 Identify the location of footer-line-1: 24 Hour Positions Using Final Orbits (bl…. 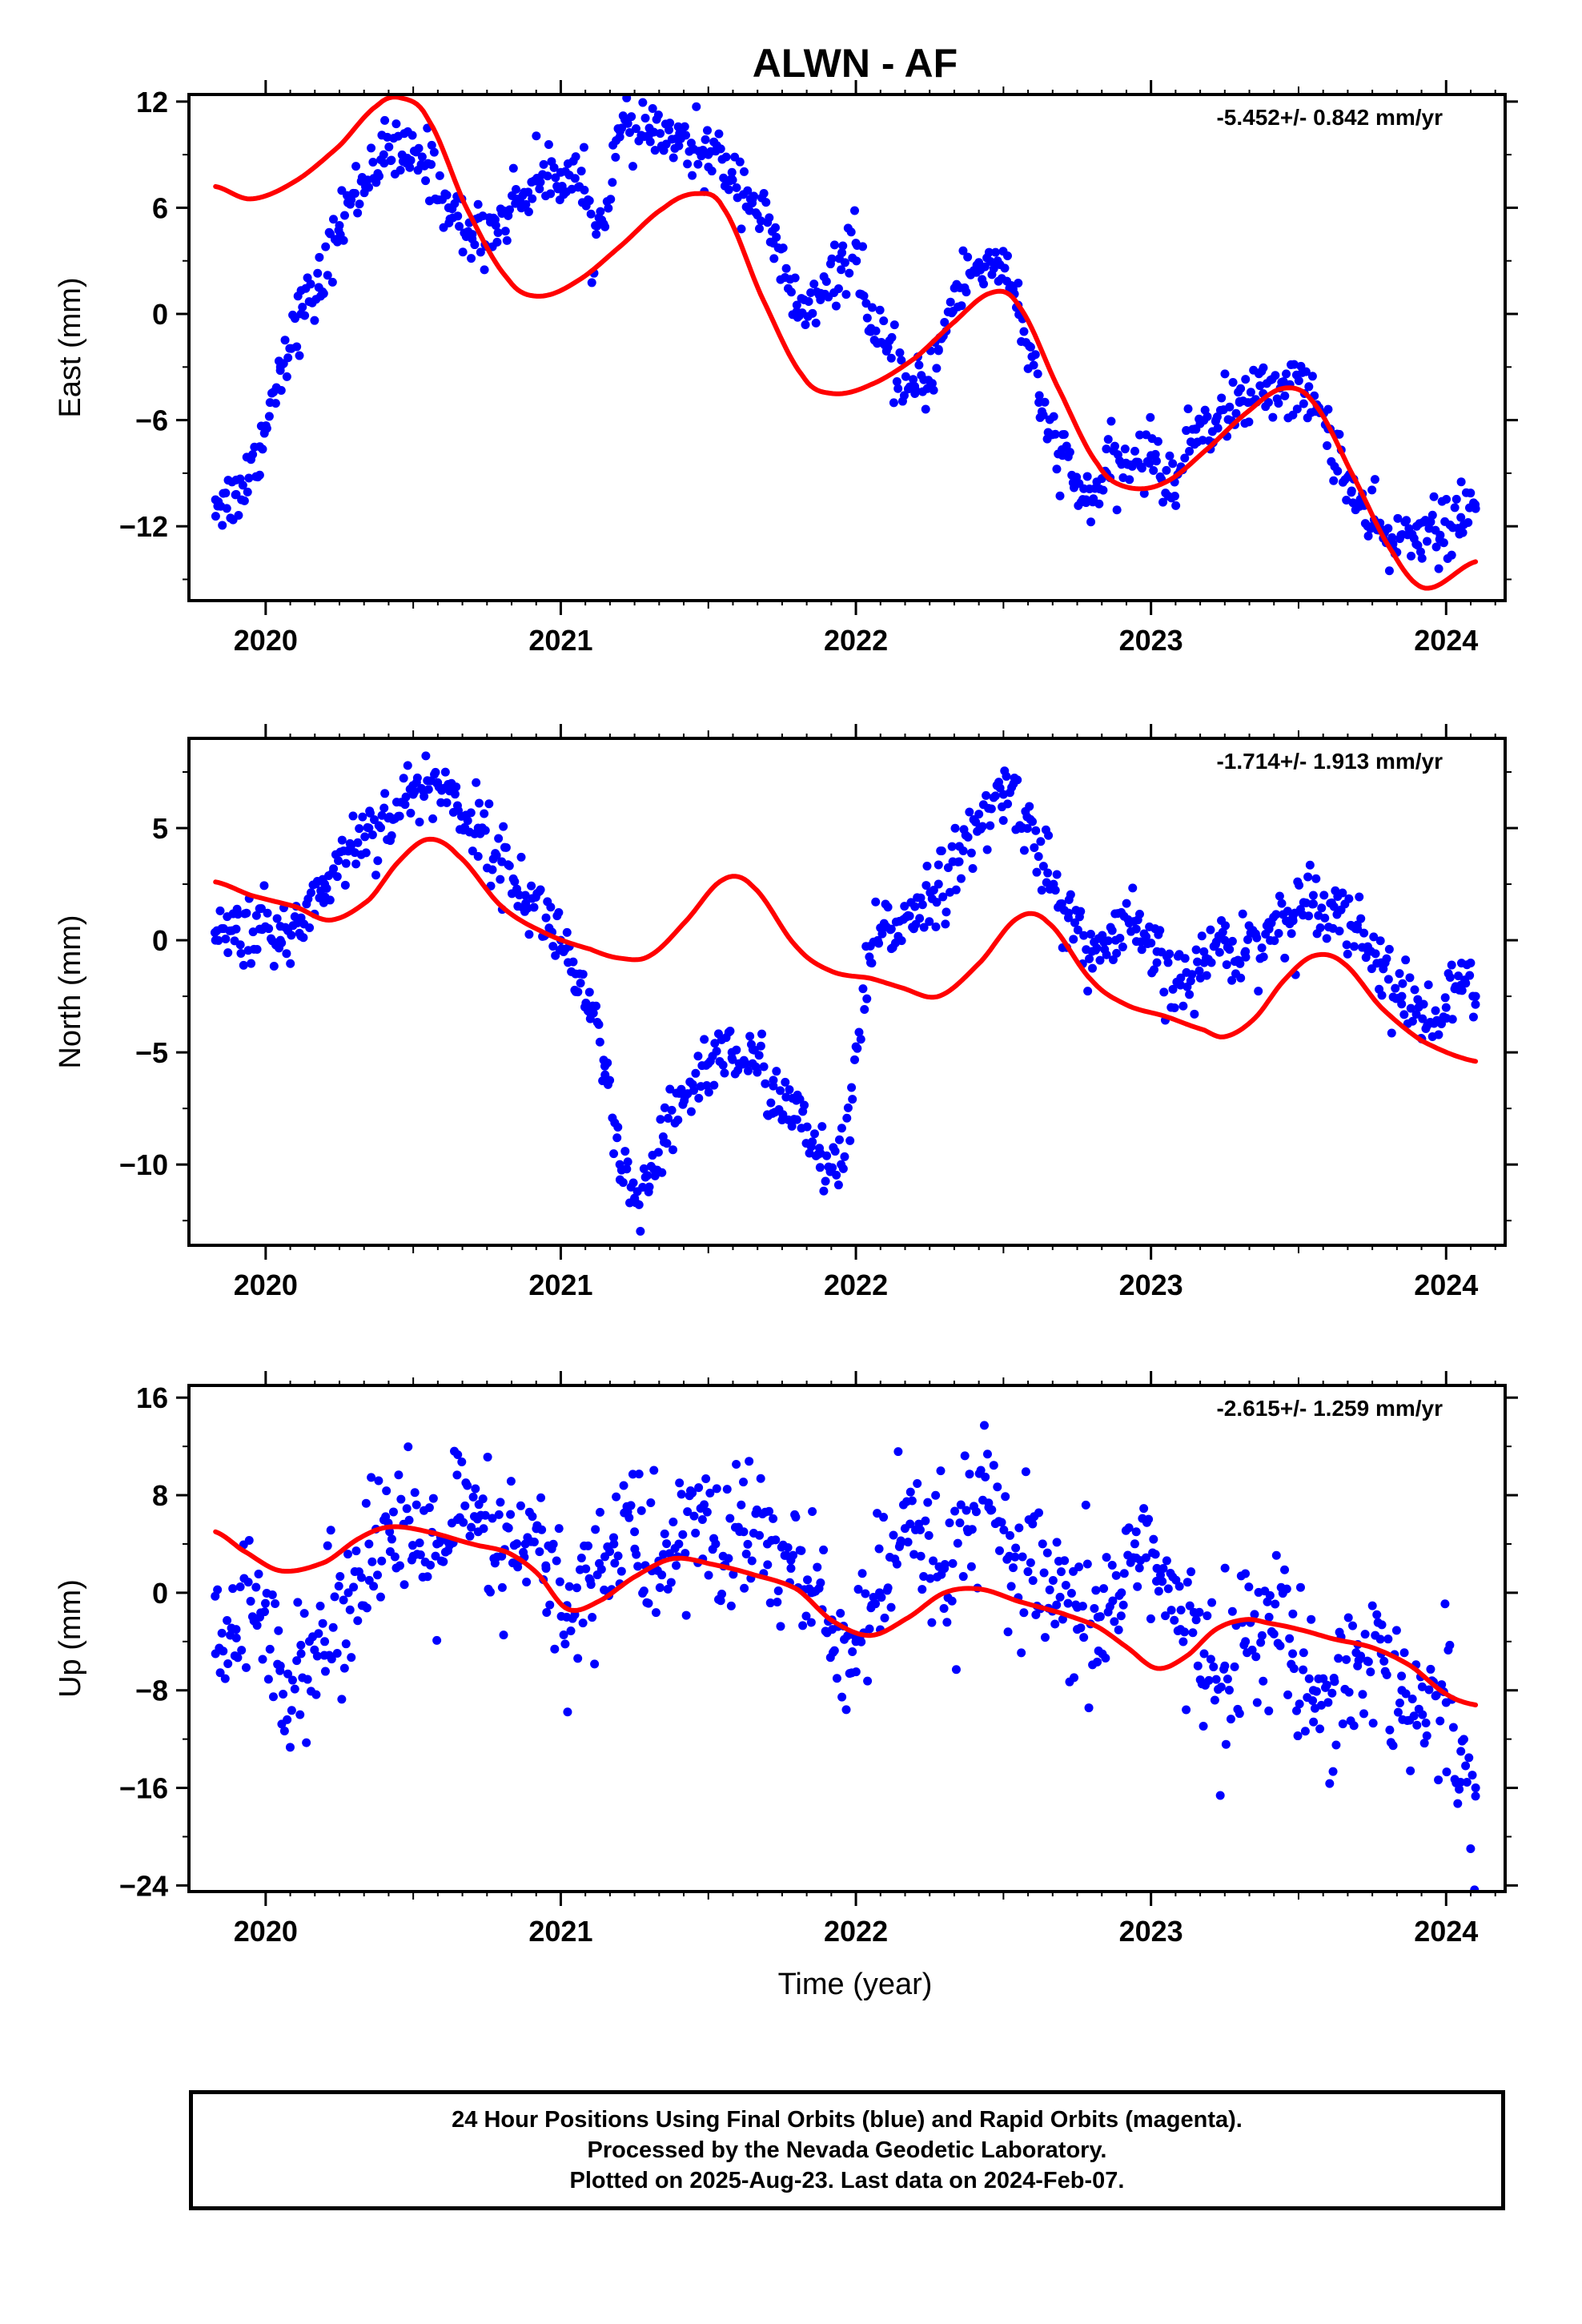
(847, 2120).